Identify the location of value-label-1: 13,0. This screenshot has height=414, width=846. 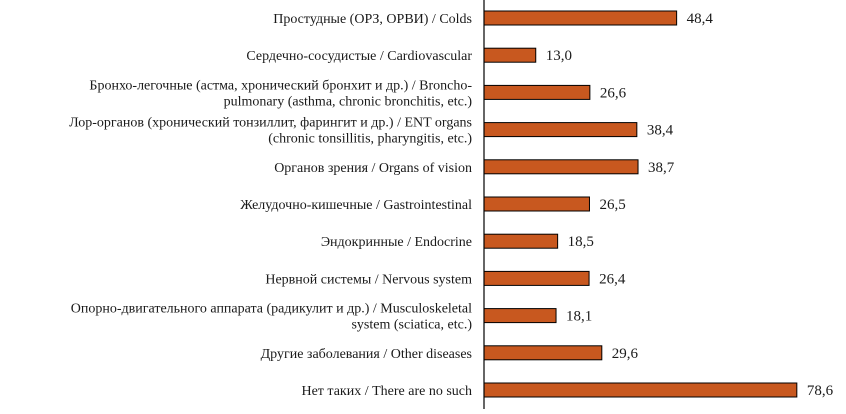
(559, 56).